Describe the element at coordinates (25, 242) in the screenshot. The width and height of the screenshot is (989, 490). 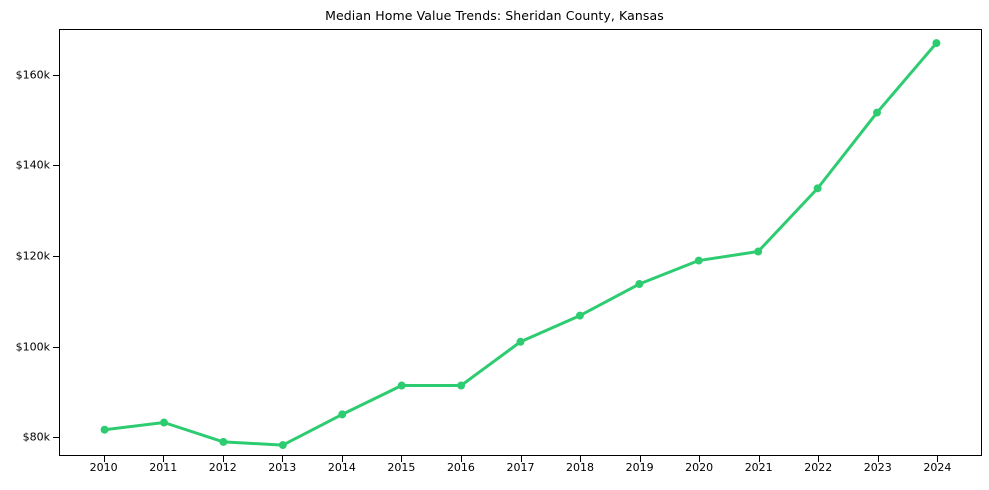
I see `y-axis-tick-labels: $80k $100k $120k $140k $160k` at that location.